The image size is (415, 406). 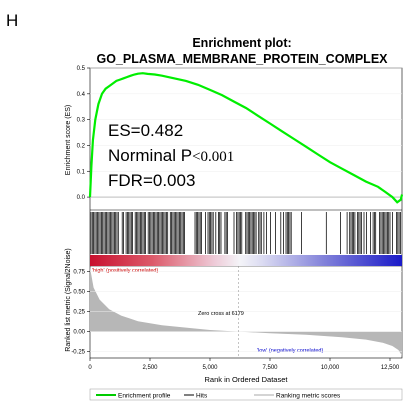 I want to click on es-y-axis-label: Enrichment score (ES), so click(x=68, y=140).